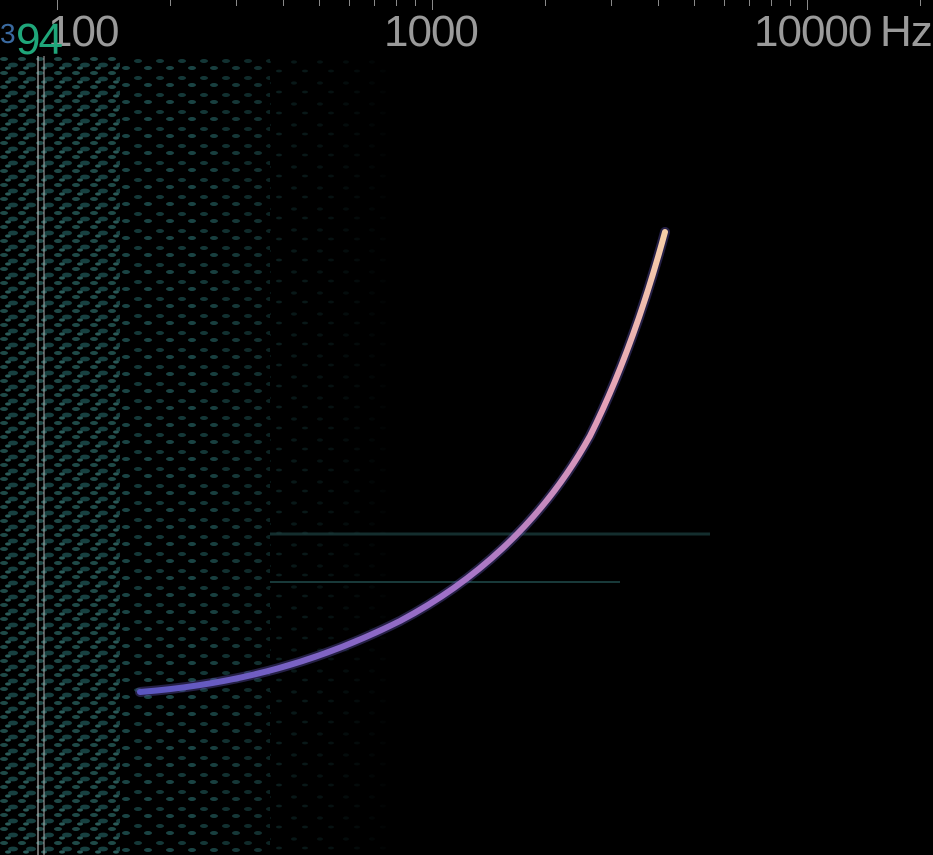  Describe the element at coordinates (431, 31) in the screenshot. I see `axis-label-1000: 1000` at that location.